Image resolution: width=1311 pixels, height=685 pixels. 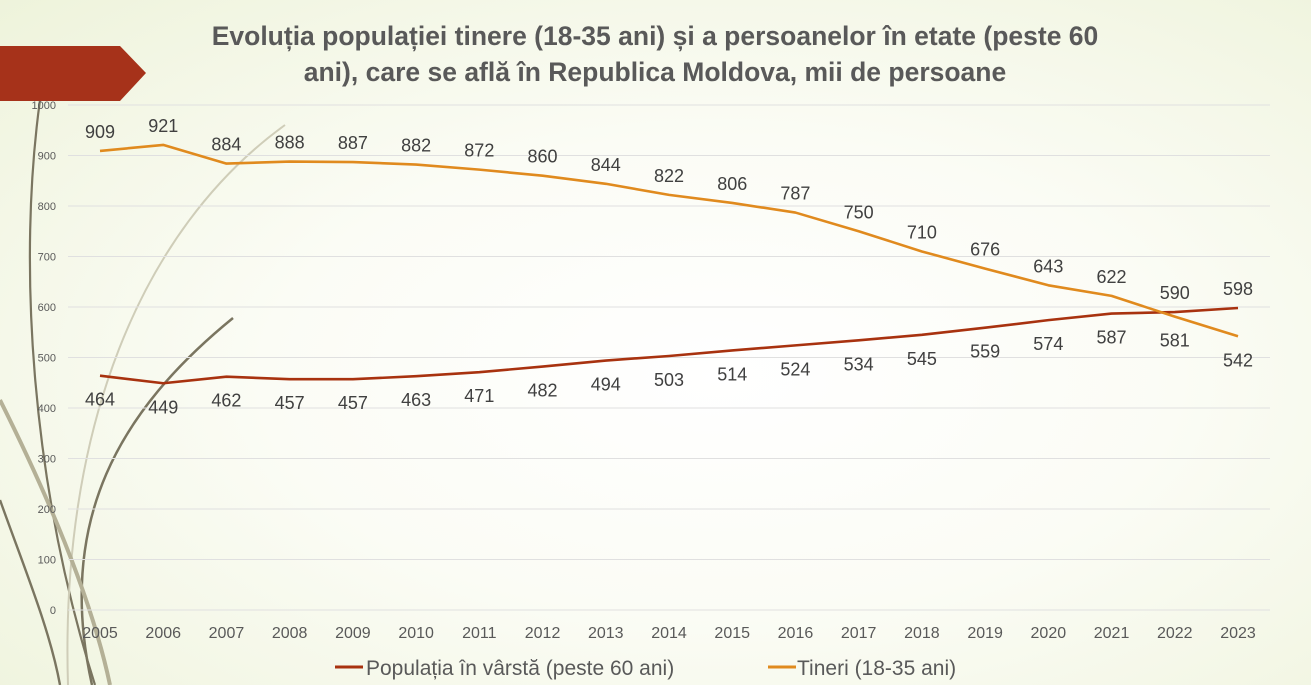 What do you see at coordinates (353, 633) in the screenshot?
I see `x-tick-label: 2009` at bounding box center [353, 633].